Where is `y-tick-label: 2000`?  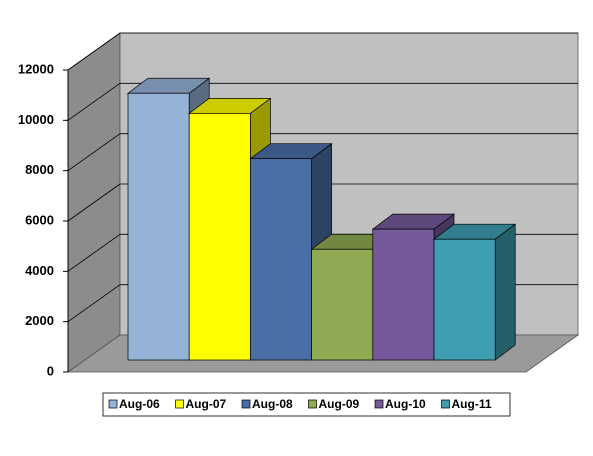
y-tick-label: 2000 is located at coordinates (39, 320).